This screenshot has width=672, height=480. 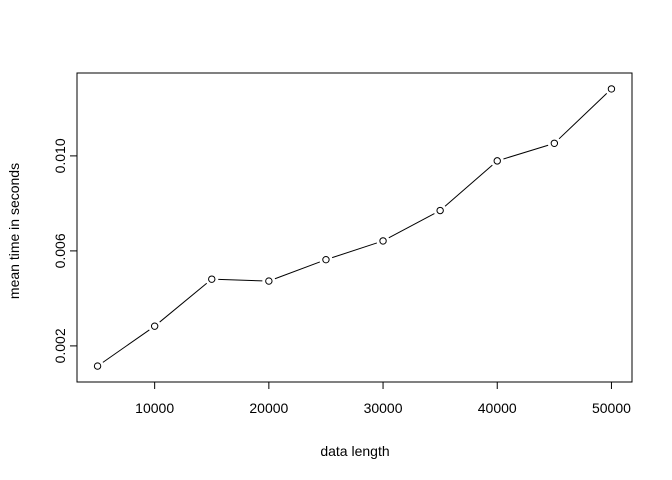 What do you see at coordinates (383, 408) in the screenshot?
I see `x-tick-label: 30000` at bounding box center [383, 408].